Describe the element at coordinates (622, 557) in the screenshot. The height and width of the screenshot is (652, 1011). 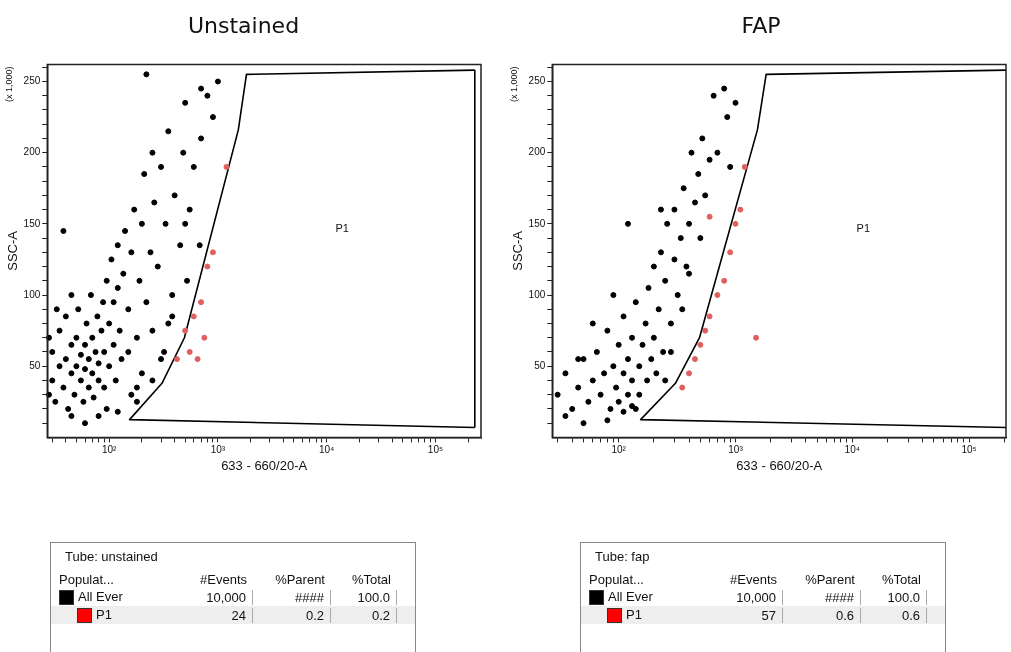
I see `text: Tube: fap` at that location.